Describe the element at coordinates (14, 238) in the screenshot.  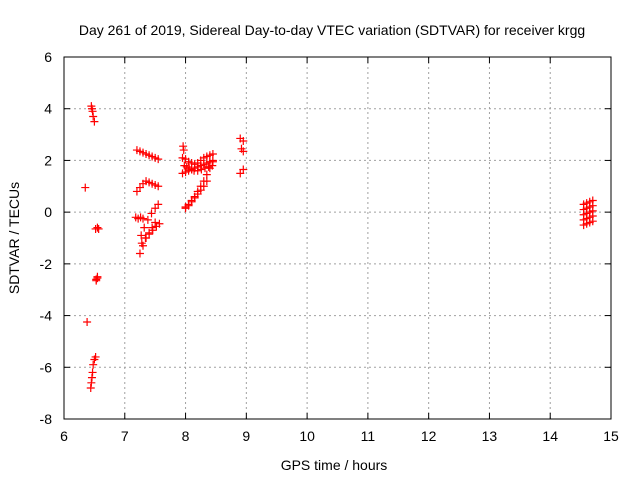
I see `y-axis-label: SDTVAR / TECUs` at that location.